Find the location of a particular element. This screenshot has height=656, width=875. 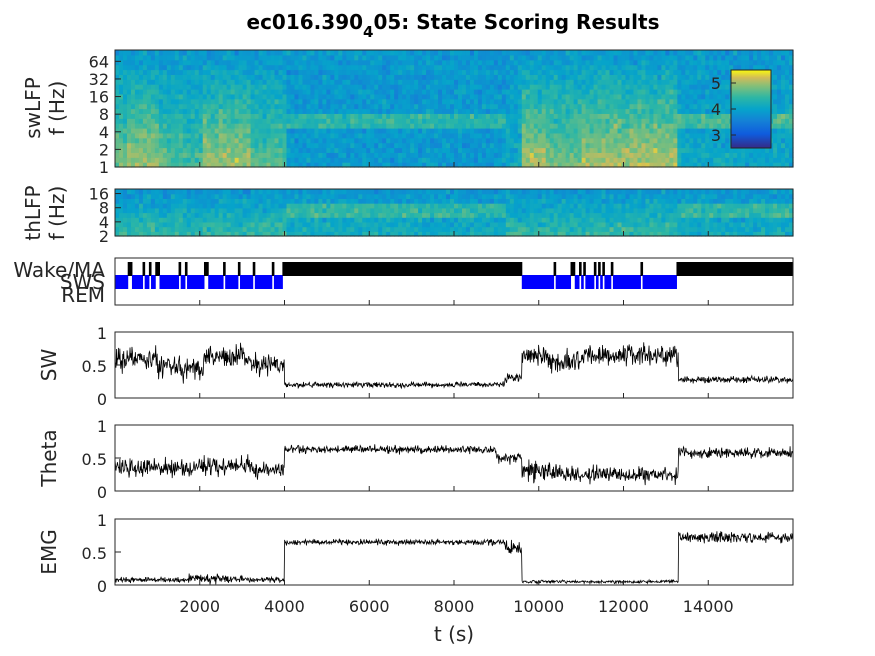

chart-title: ec016.390405: State Scoring Results is located at coordinates (453, 25).